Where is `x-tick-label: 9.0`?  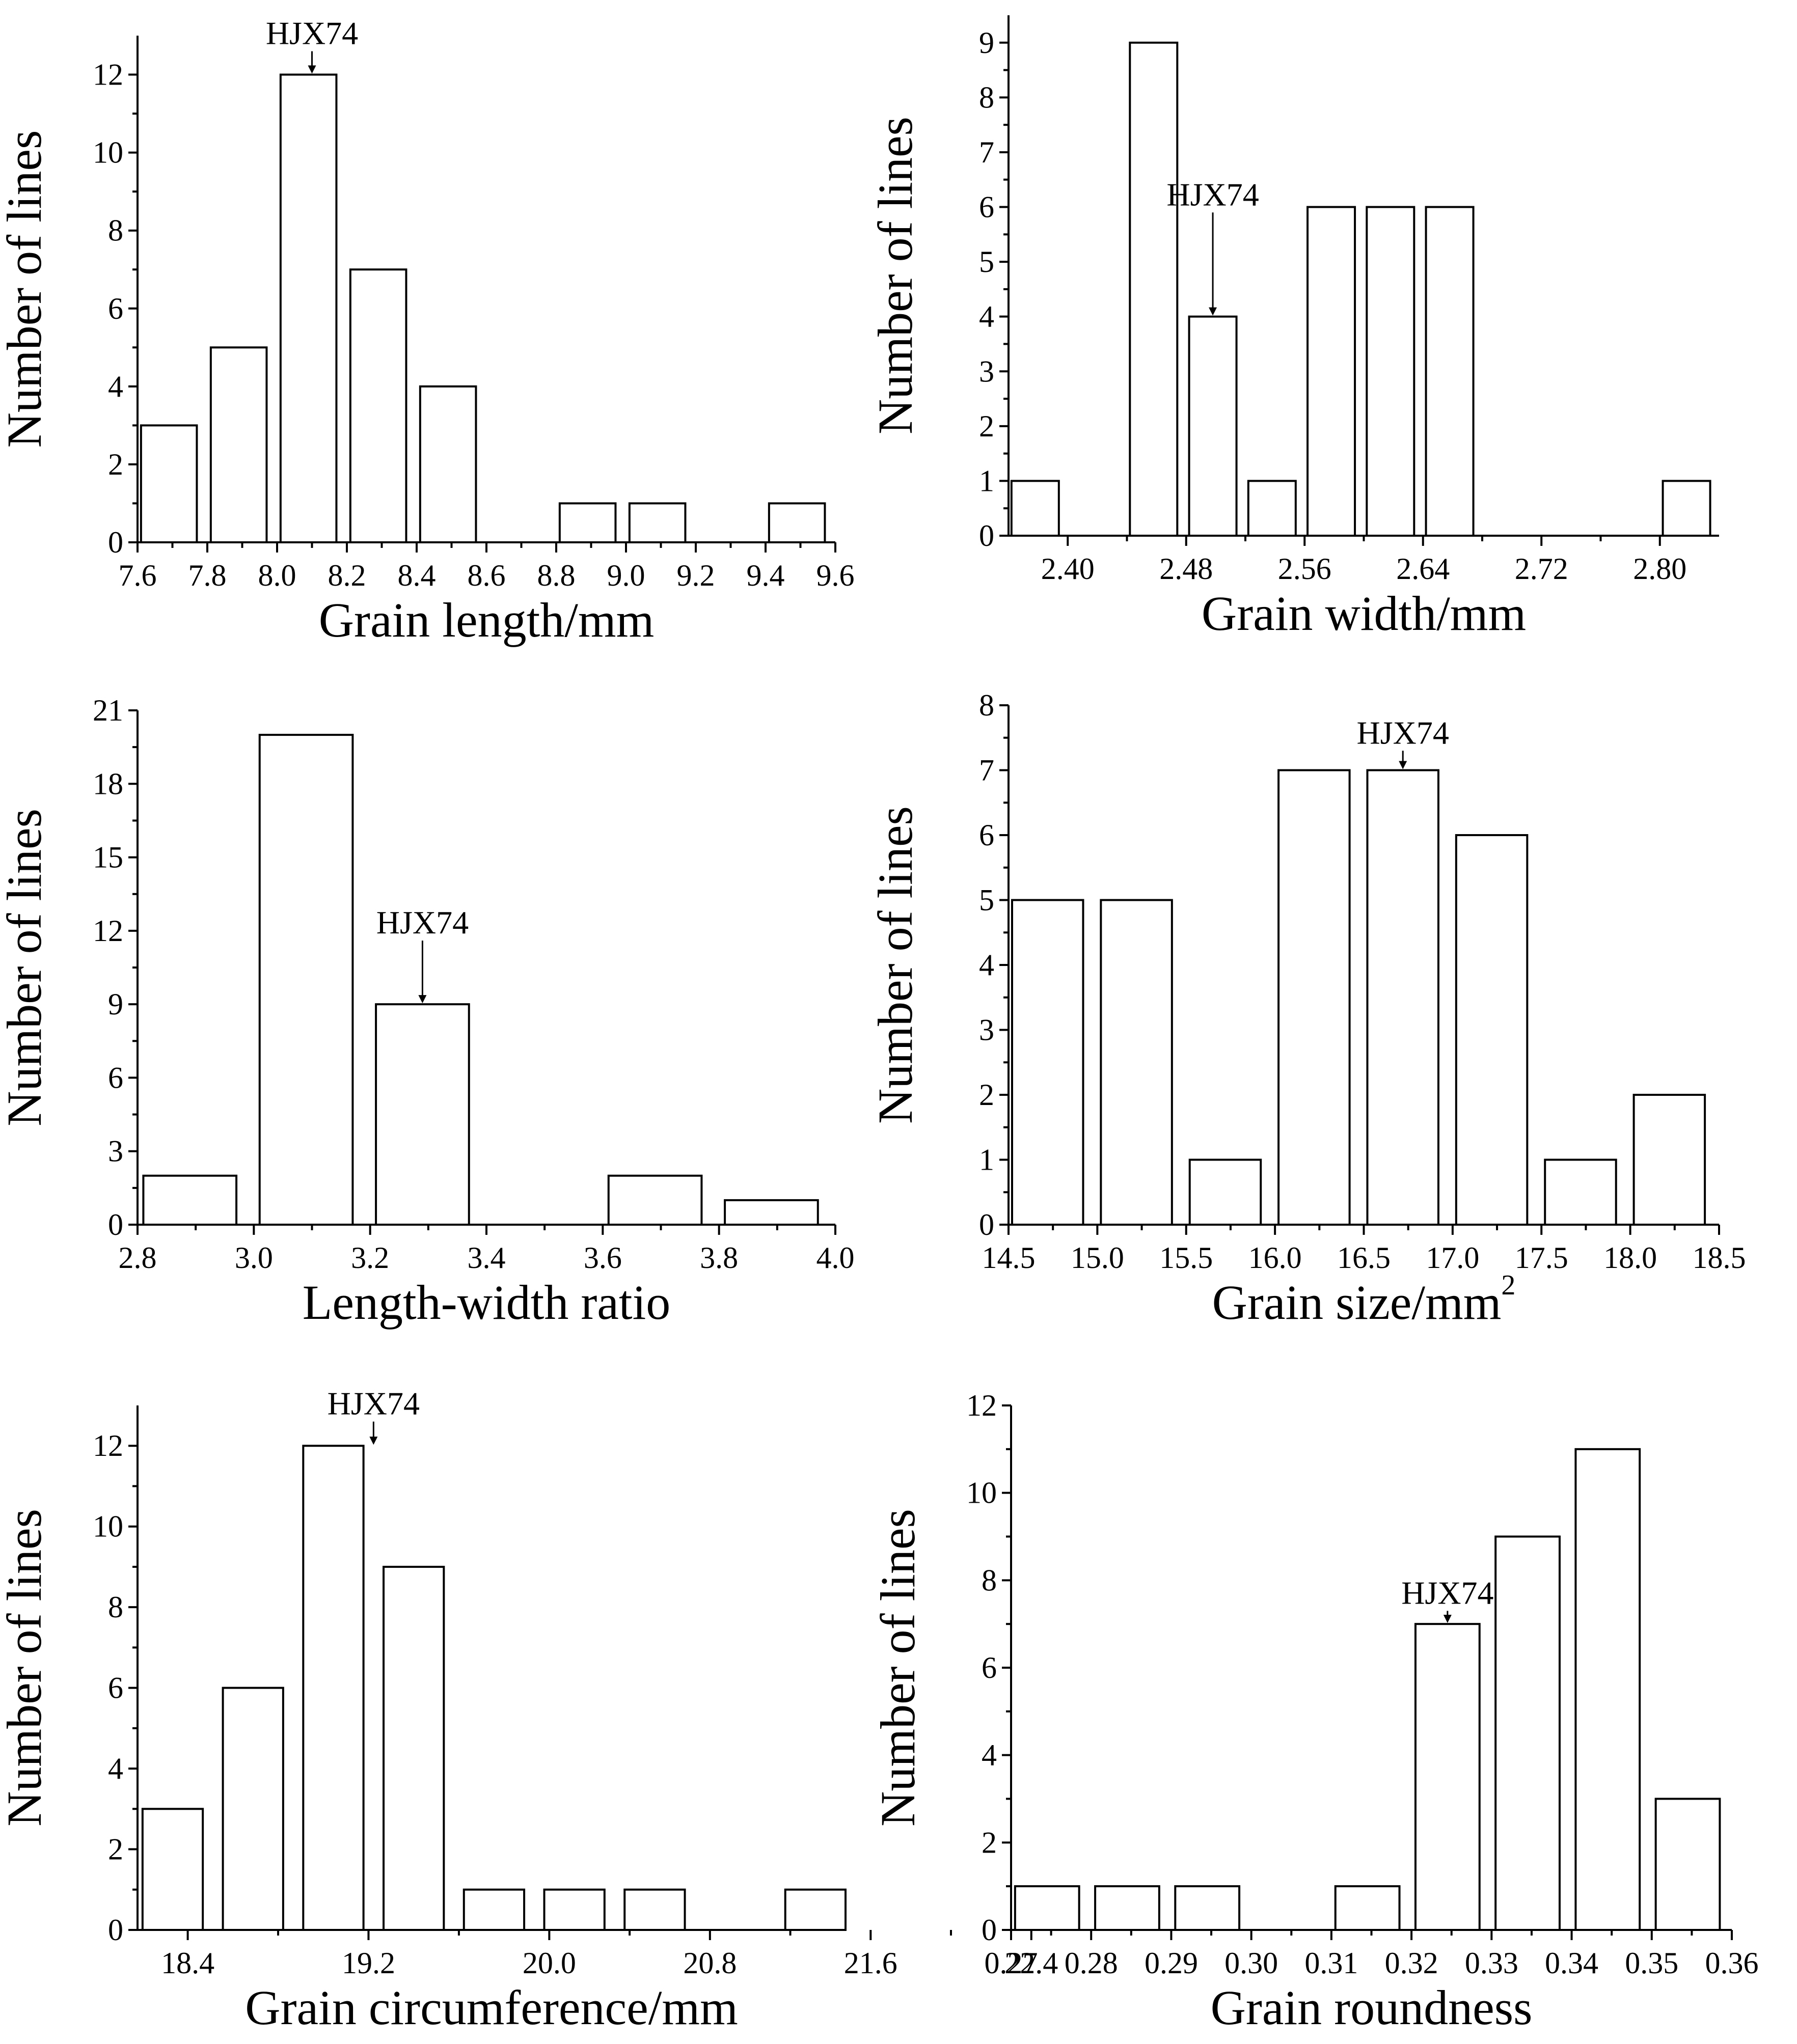
x-tick-label: 9.0 is located at coordinates (626, 575).